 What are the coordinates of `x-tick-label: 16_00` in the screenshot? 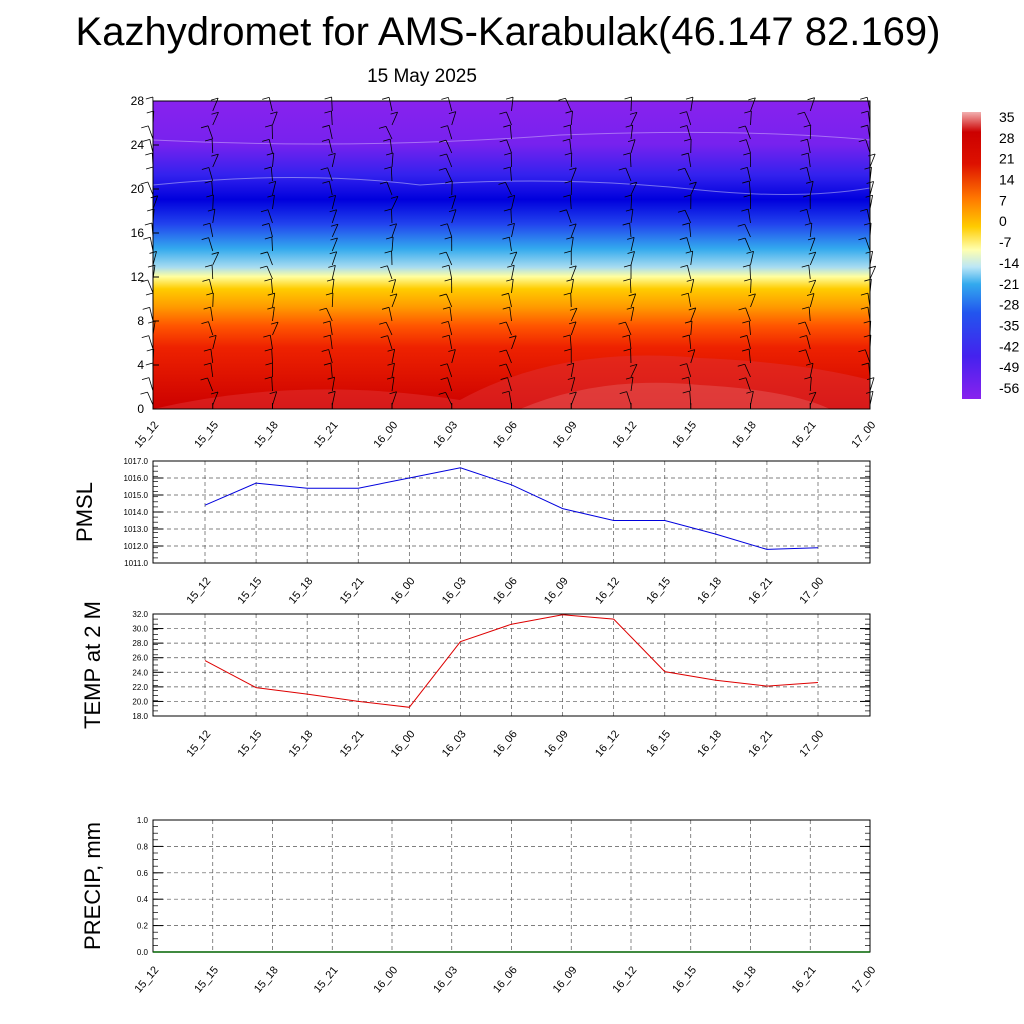 It's located at (403, 743).